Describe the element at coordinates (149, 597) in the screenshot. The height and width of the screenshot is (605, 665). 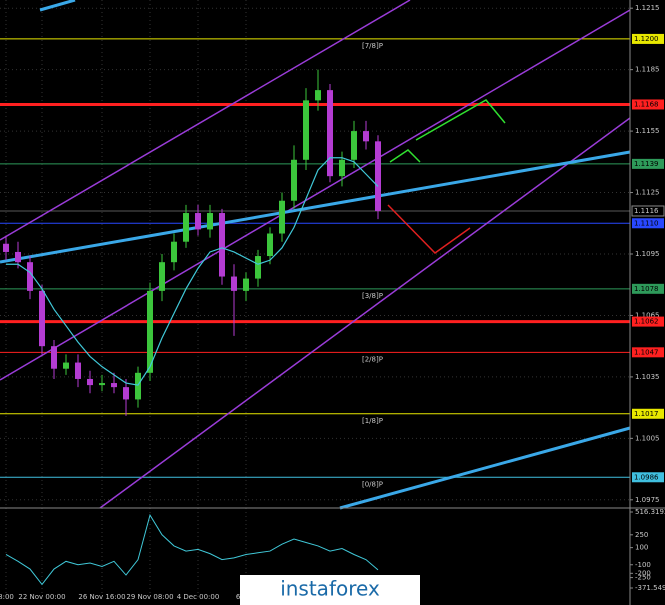
I see `x-tick-label: 29 Nov 08:00` at that location.